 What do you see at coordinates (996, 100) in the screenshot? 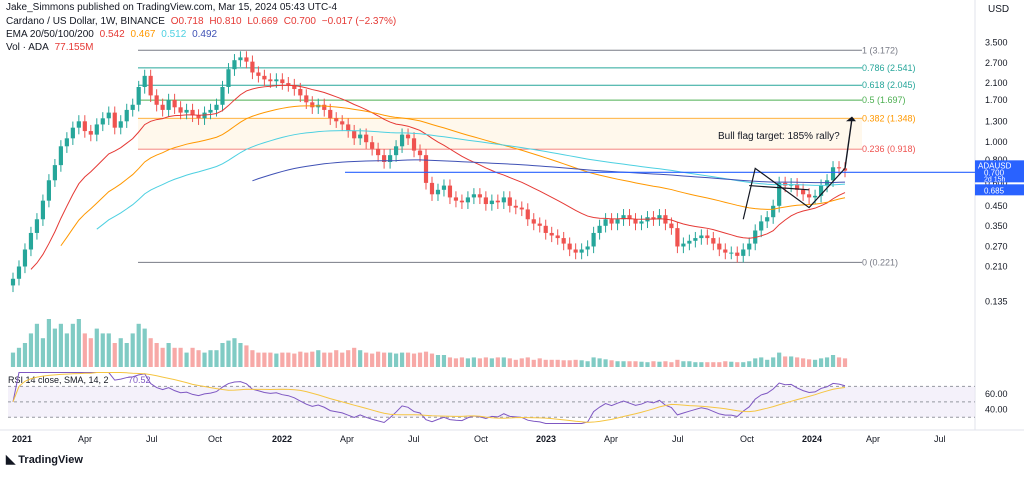
I see `price-tick-label: 1.700` at bounding box center [996, 100].